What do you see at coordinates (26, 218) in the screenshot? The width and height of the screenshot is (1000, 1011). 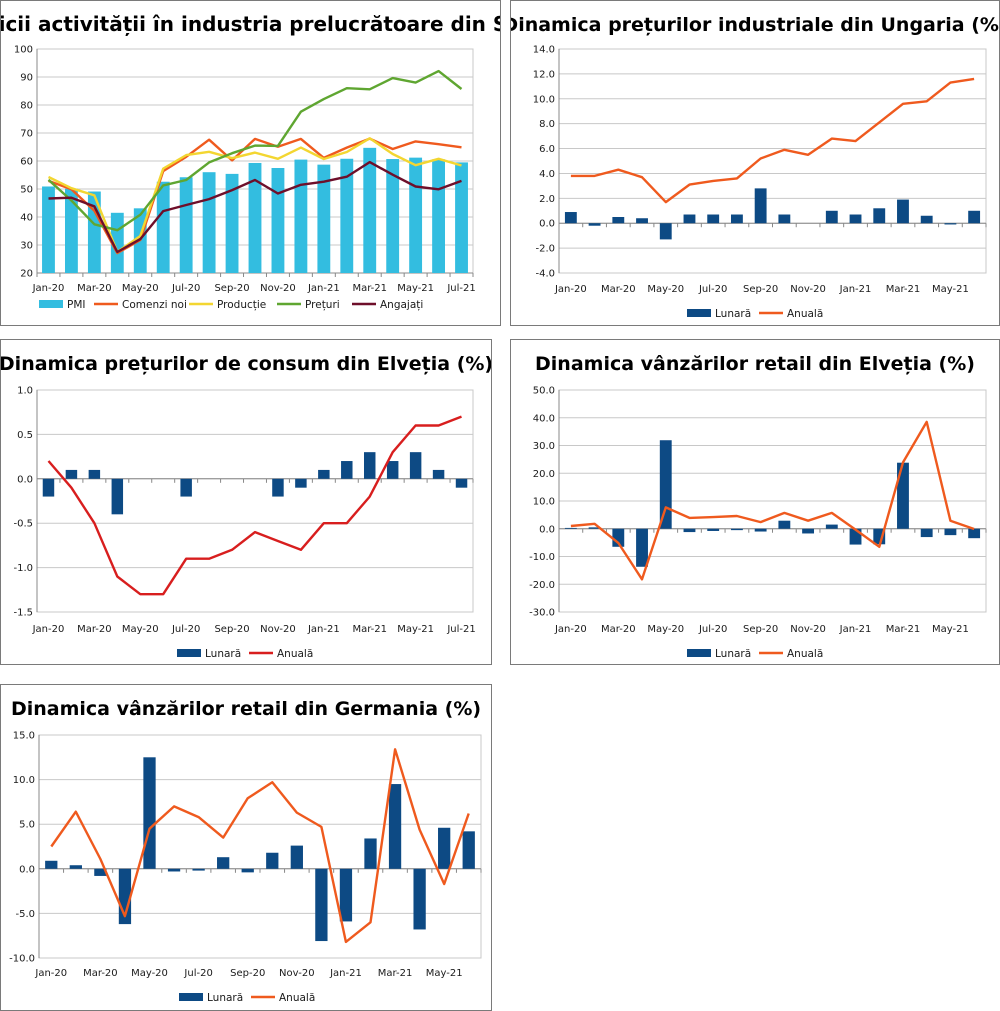 I see `y-tick-label: 40` at bounding box center [26, 218].